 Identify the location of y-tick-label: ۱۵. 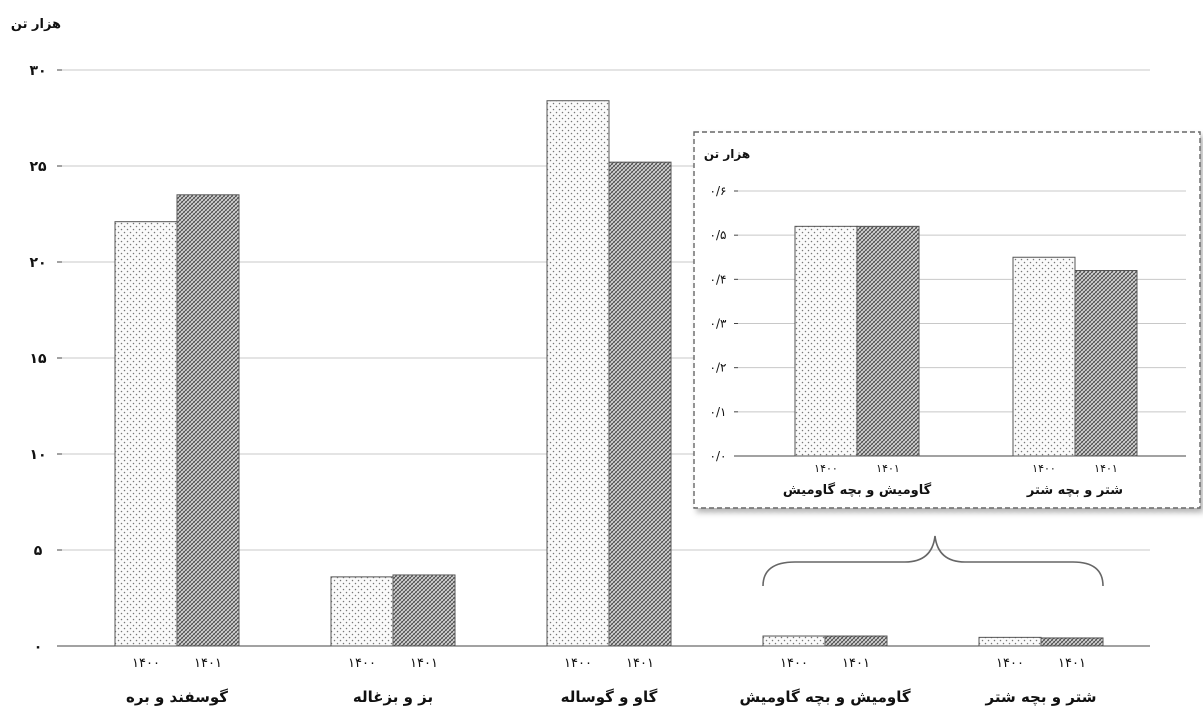
(38, 359).